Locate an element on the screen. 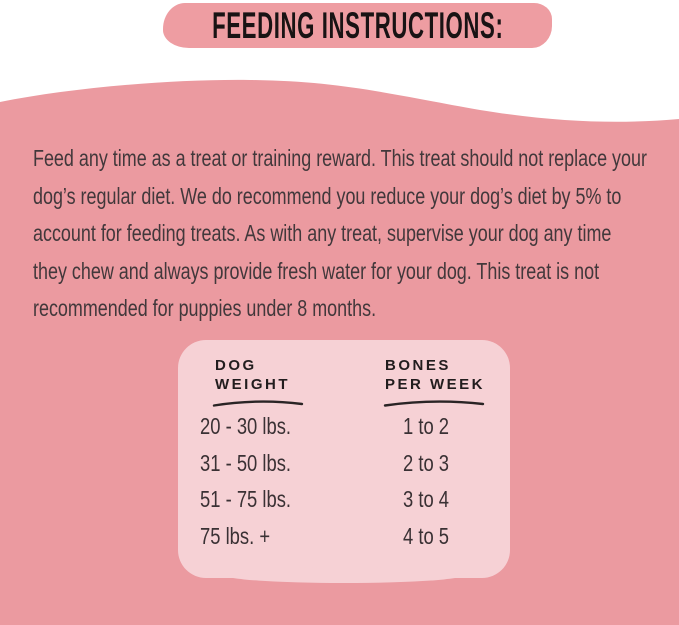 This screenshot has height=625, width=679. feeding-instructions-banner: FEEDING INSTRUCTIONS: is located at coordinates (357, 25).